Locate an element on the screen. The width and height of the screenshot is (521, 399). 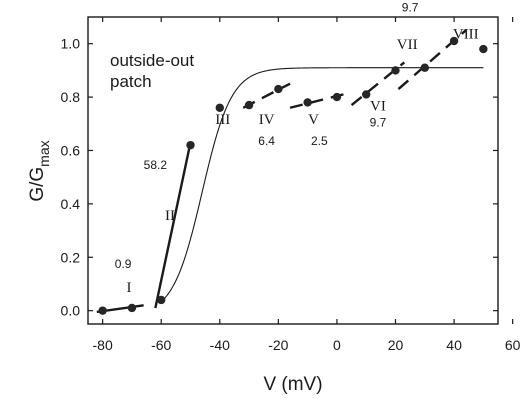
point-label-iii: III is located at coordinates (222, 120).